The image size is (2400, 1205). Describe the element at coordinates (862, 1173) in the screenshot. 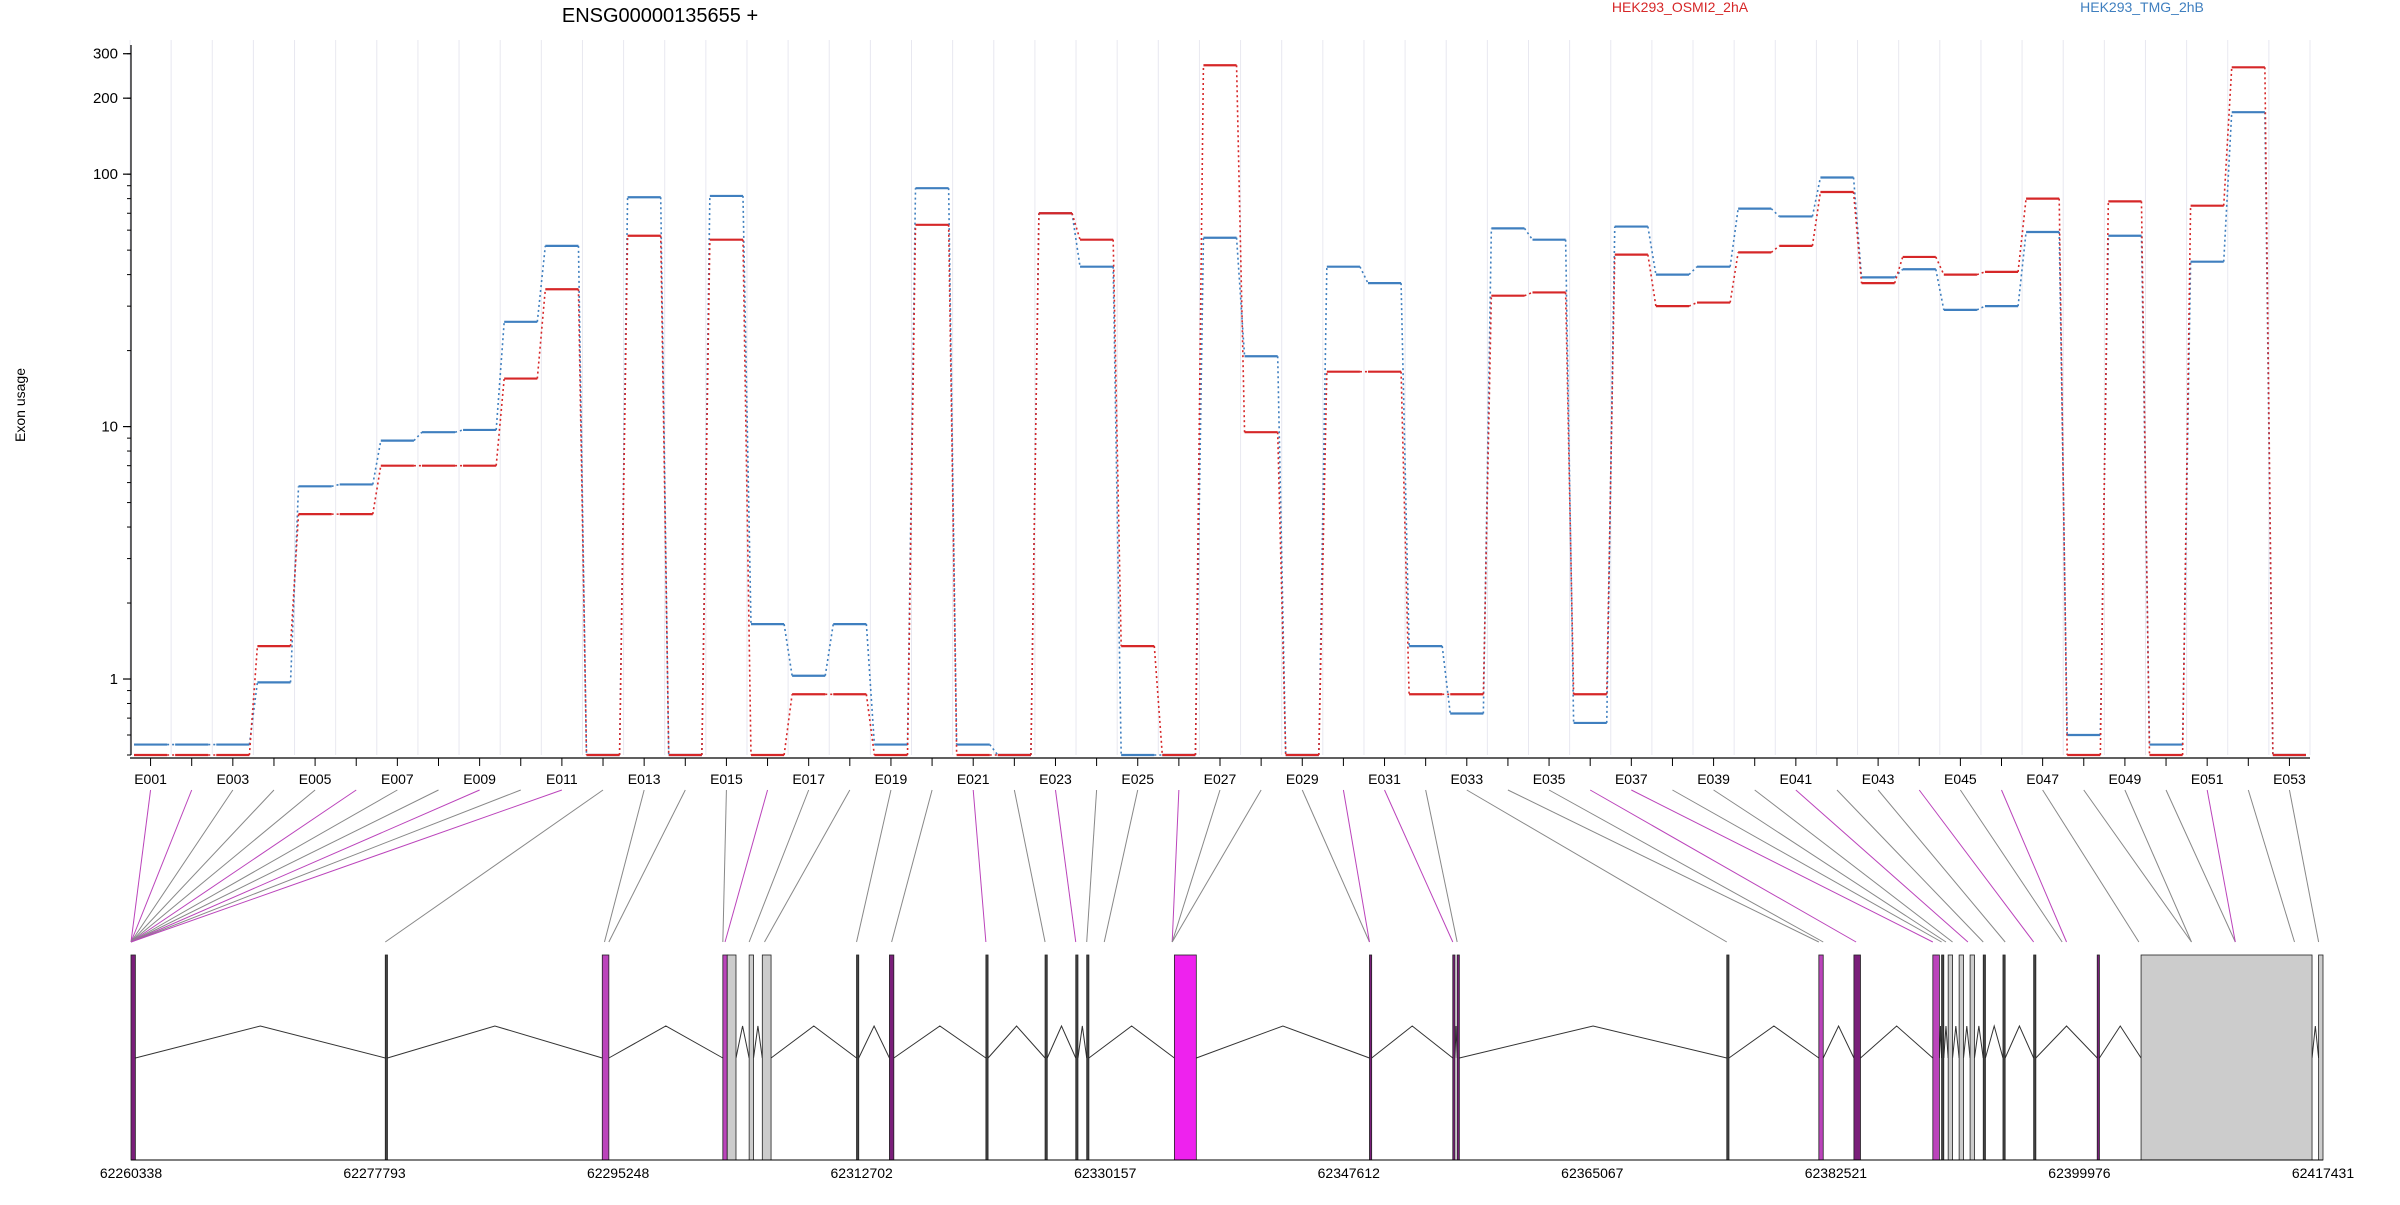

I see `coord-label: 62312702` at that location.